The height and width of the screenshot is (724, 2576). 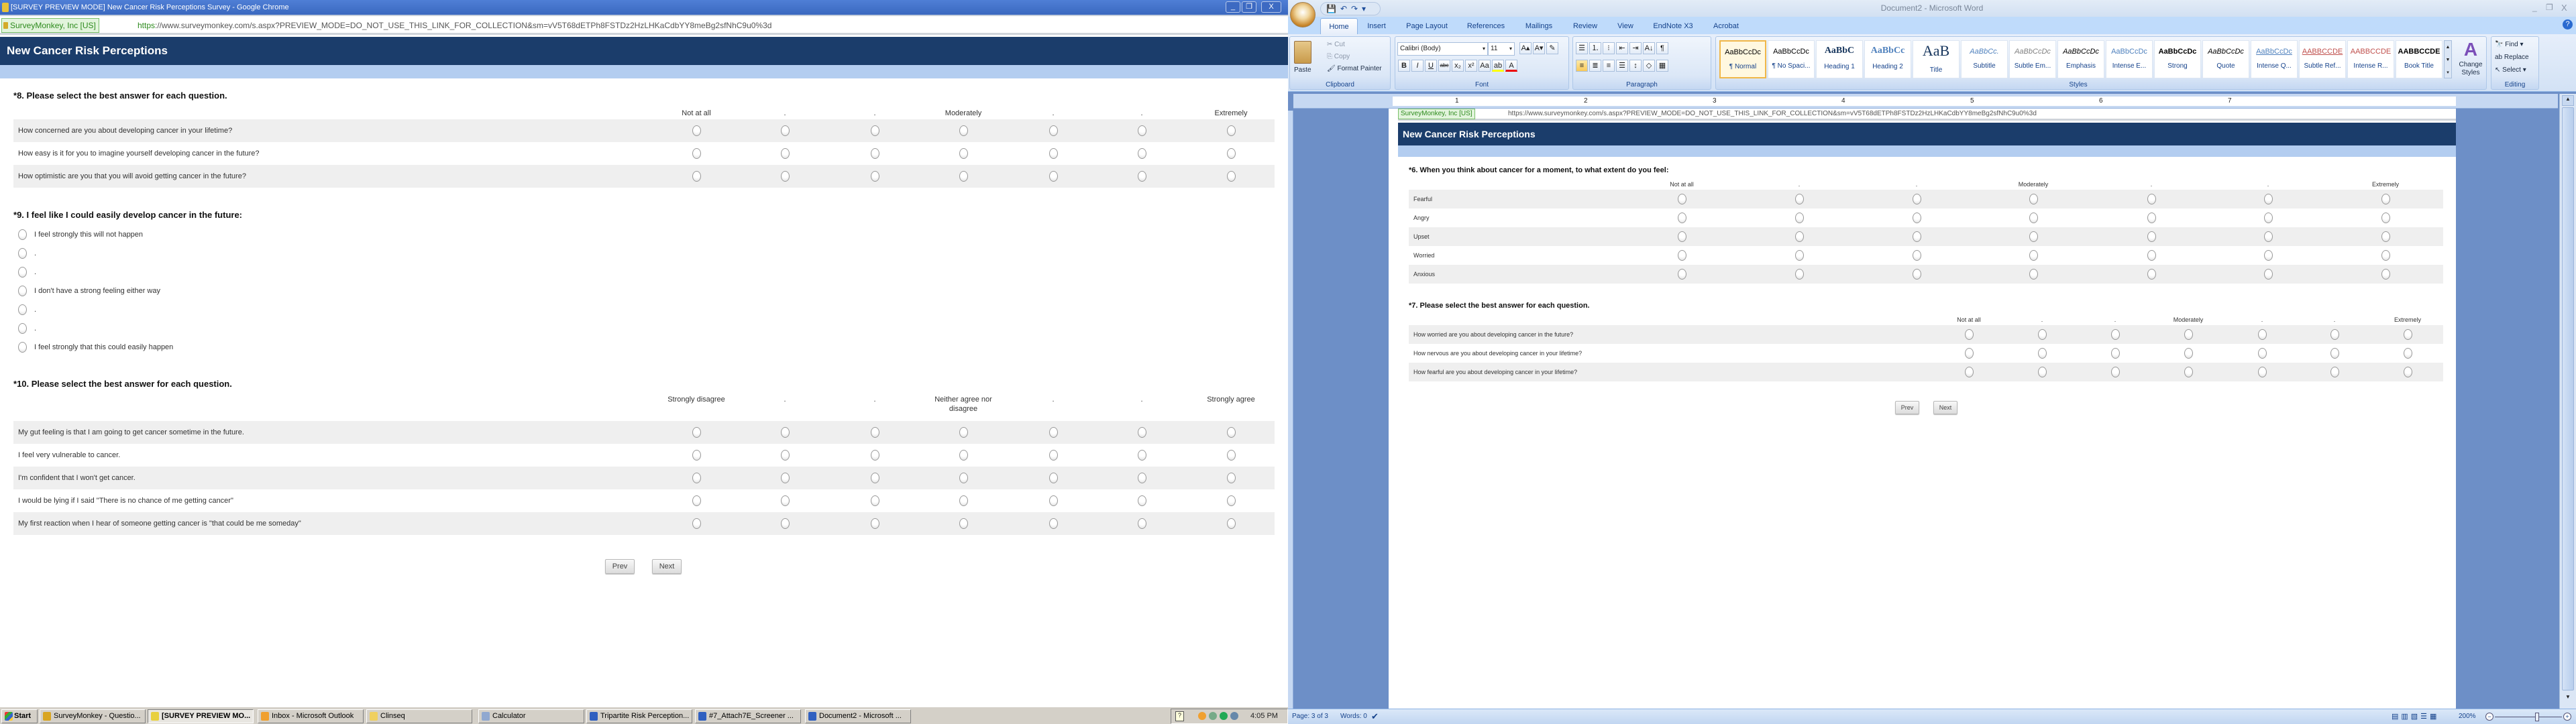 I want to click on format-button: ⇥, so click(x=1635, y=48).